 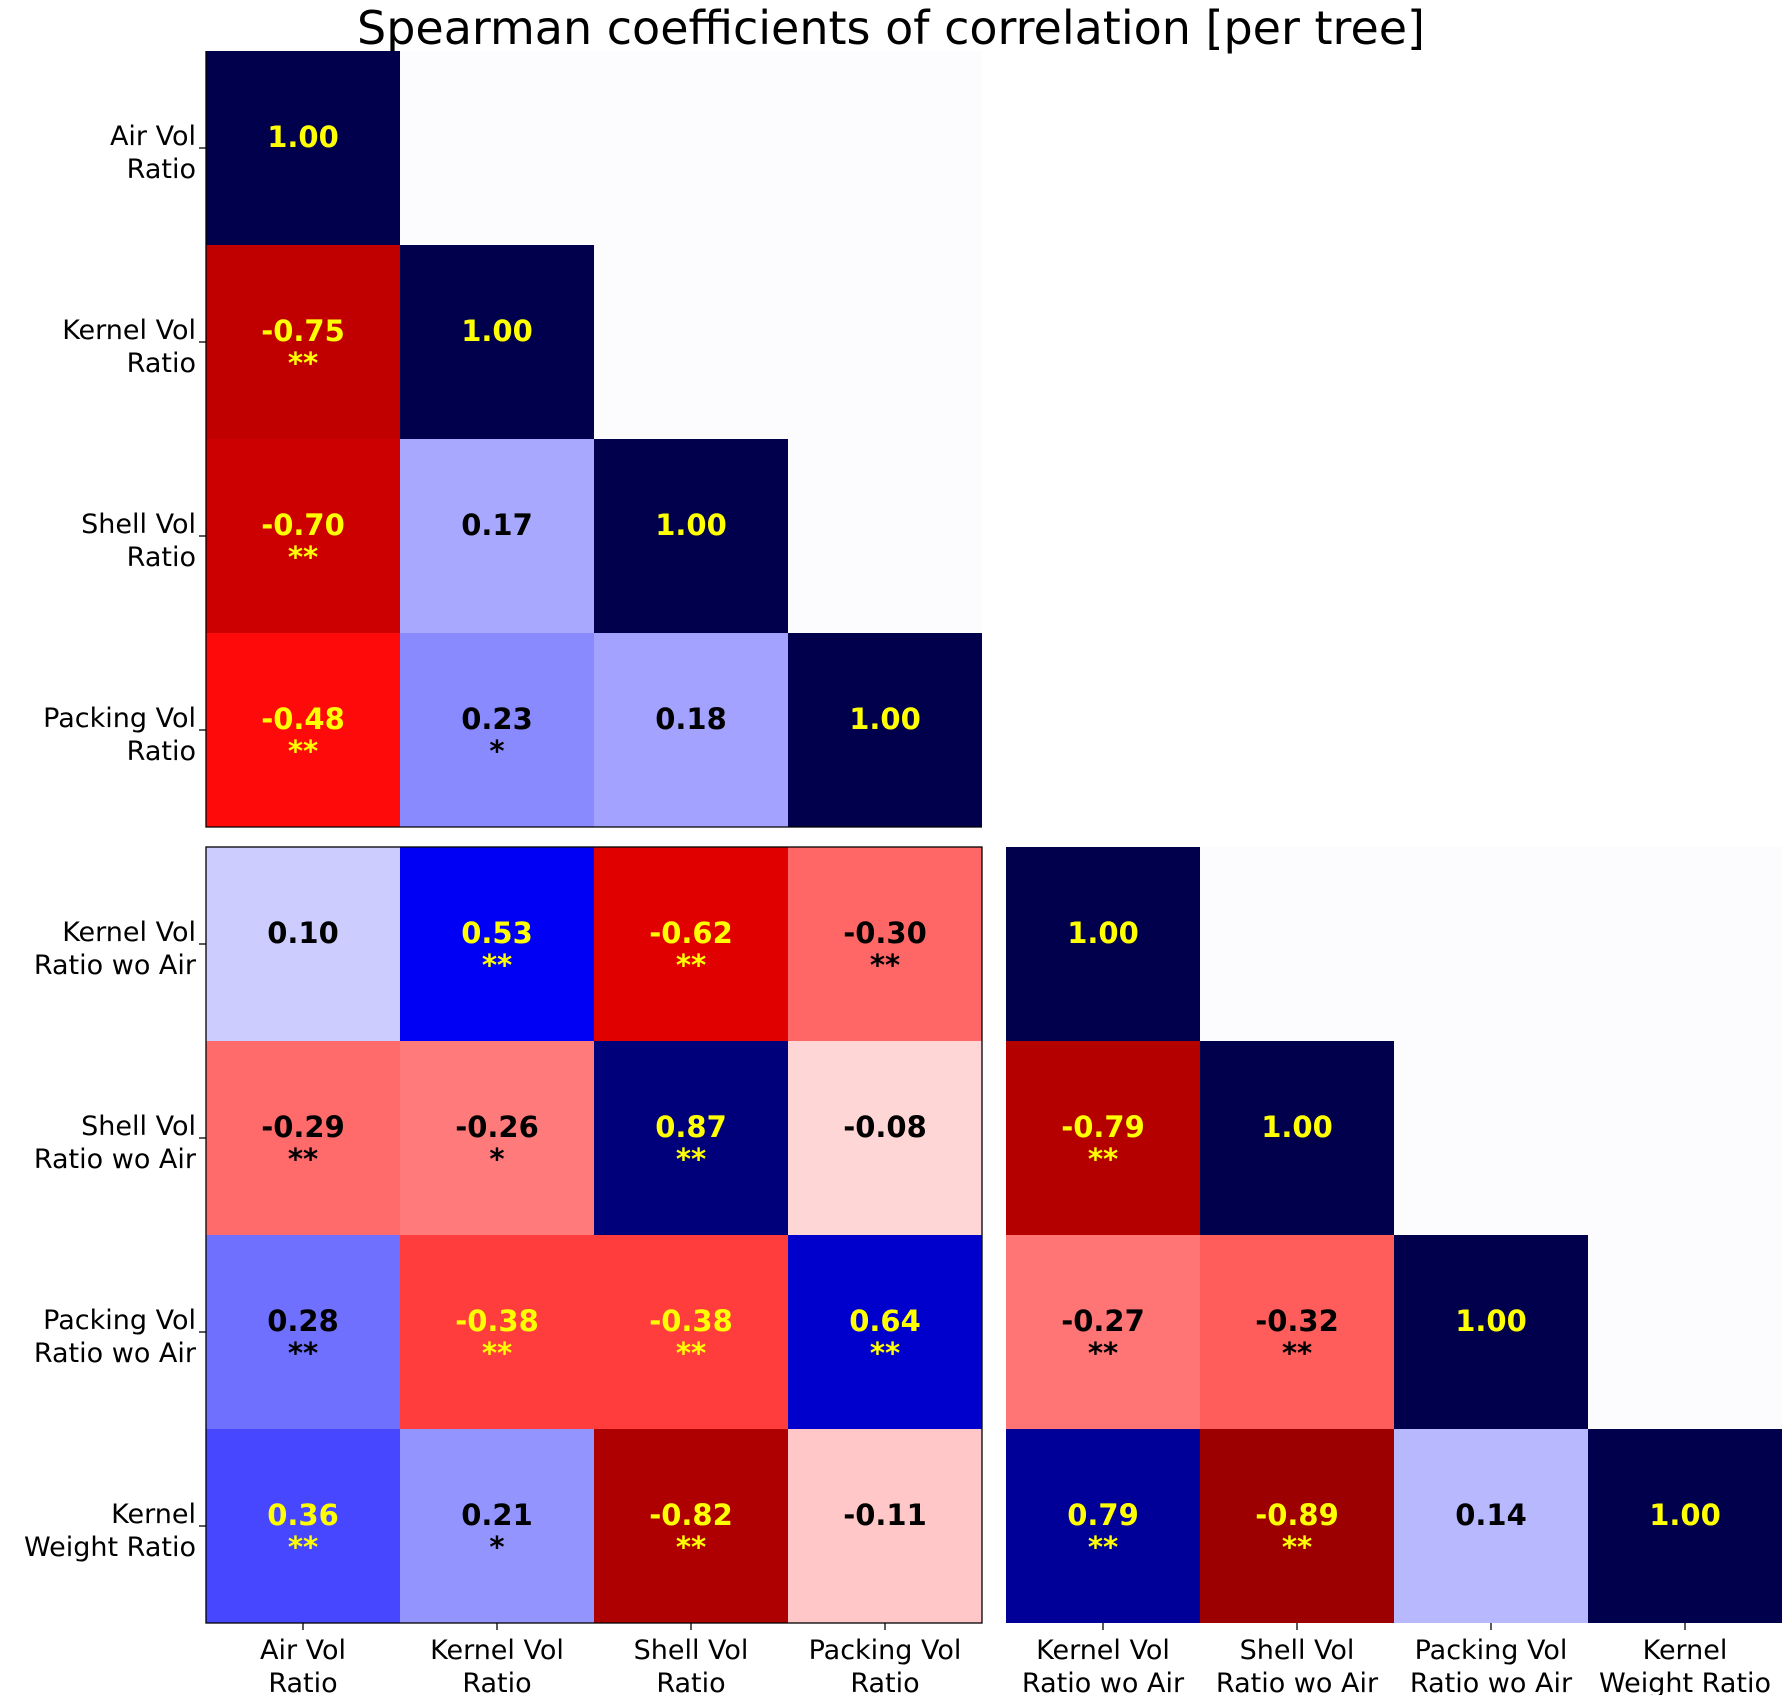 I want to click on cell-value-label: 0.17, so click(x=497, y=525).